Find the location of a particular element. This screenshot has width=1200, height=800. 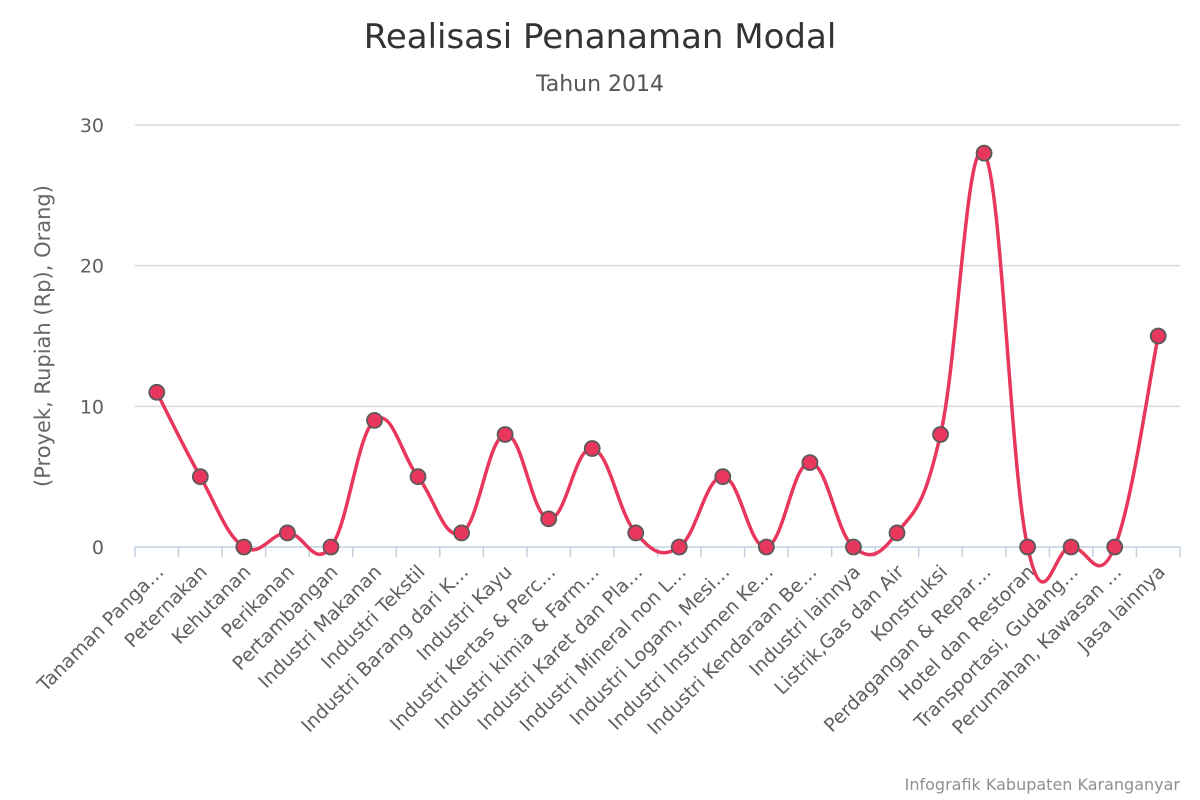

chart-subtitle: Tahun 2014 is located at coordinates (599, 84).